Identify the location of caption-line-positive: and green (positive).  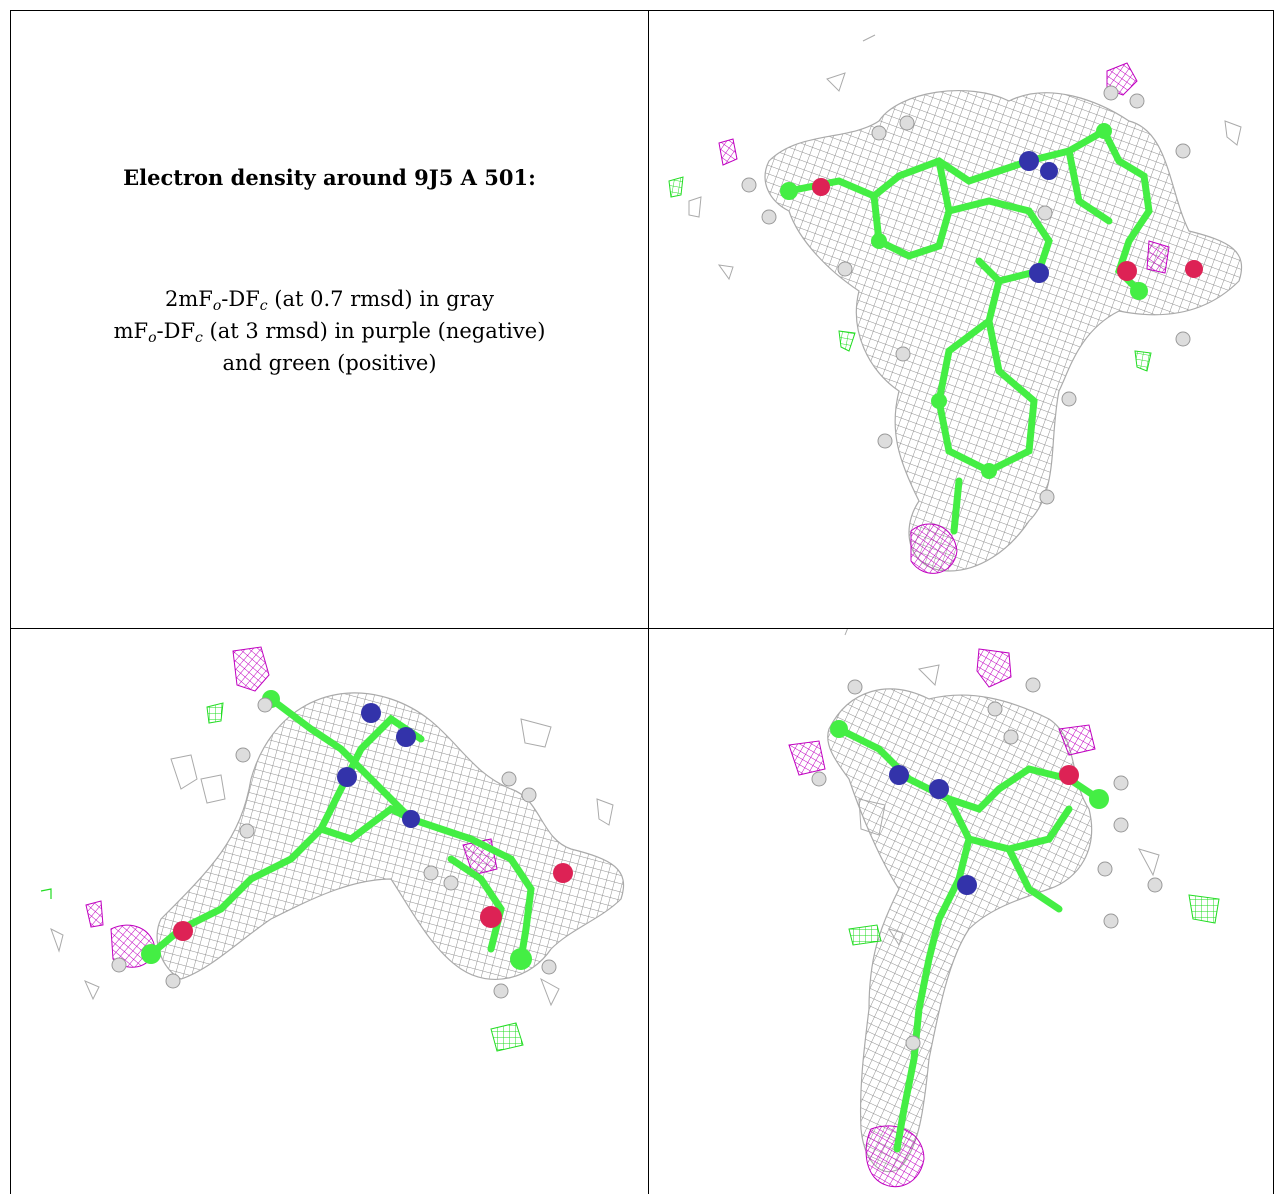
(329, 363).